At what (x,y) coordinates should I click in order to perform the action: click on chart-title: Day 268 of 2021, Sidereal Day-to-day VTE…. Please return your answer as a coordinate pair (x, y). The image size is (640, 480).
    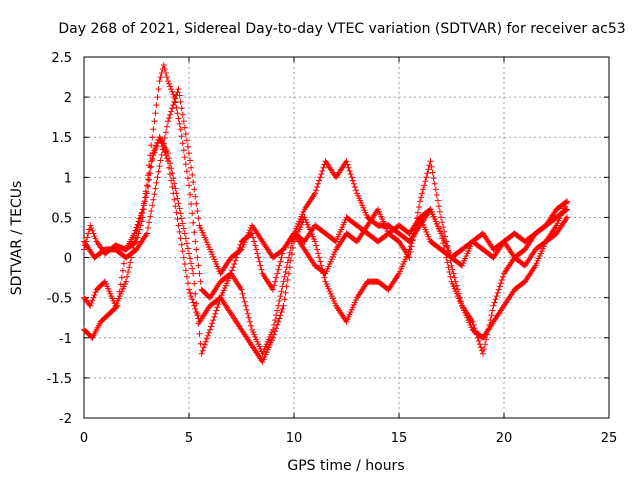
    Looking at the image, I should click on (341, 29).